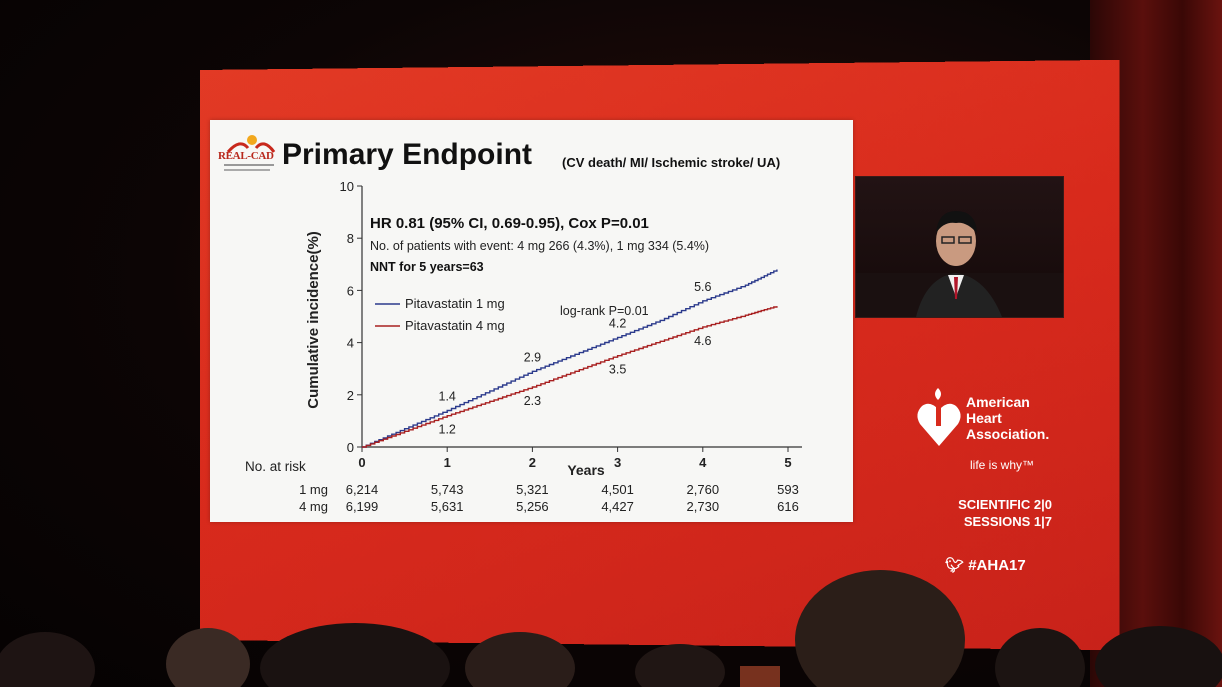 The width and height of the screenshot is (1222, 687). What do you see at coordinates (532, 401) in the screenshot?
I see `data-label: 2.3` at bounding box center [532, 401].